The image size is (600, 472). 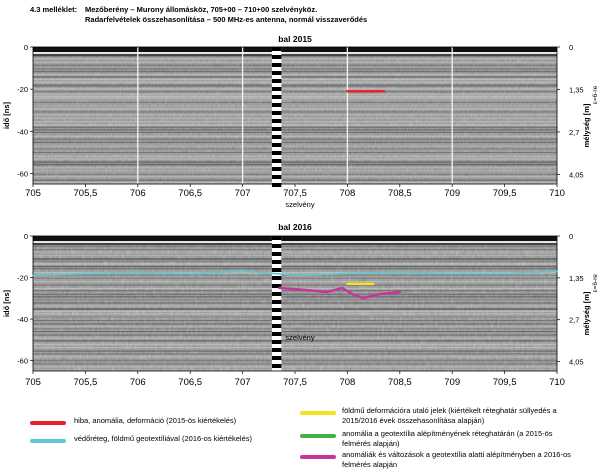 I want to click on y-tick-label: -40, so click(x=22, y=131).